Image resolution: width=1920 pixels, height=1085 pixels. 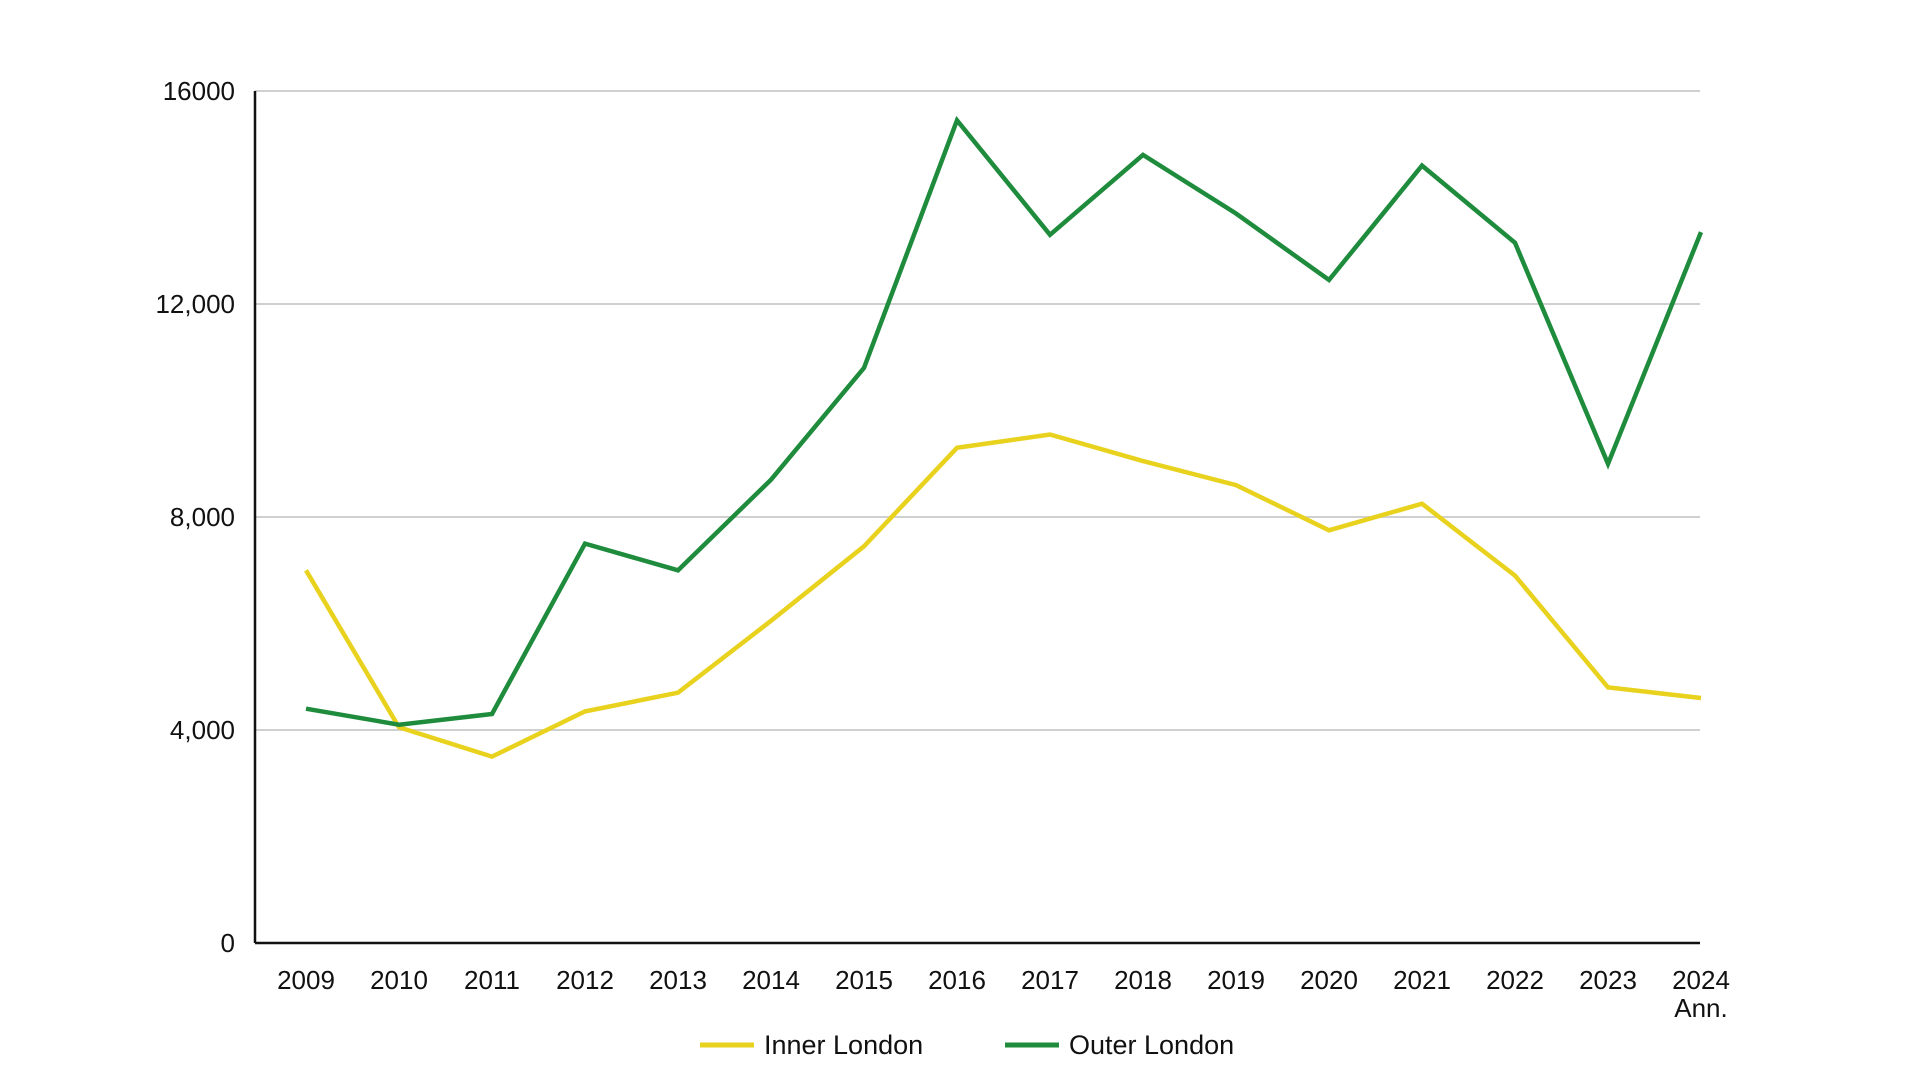 I want to click on y-tick-label: 0, so click(x=228, y=943).